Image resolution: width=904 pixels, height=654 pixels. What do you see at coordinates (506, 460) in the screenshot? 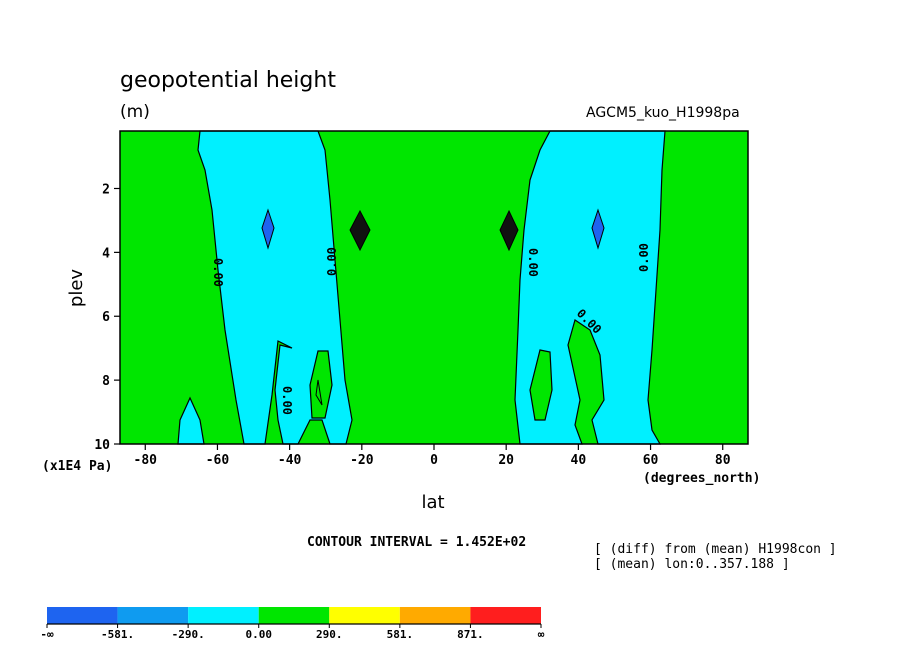
I see `x-tick-label: 20` at bounding box center [506, 460].